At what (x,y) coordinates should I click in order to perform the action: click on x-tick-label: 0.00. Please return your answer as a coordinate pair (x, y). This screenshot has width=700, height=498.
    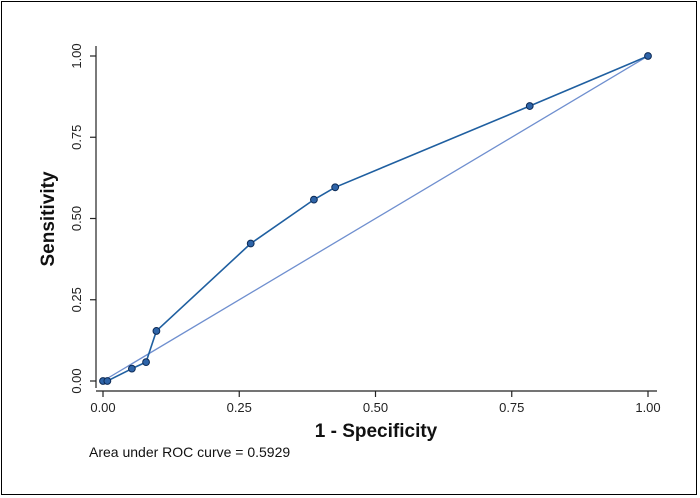
    Looking at the image, I should click on (102, 407).